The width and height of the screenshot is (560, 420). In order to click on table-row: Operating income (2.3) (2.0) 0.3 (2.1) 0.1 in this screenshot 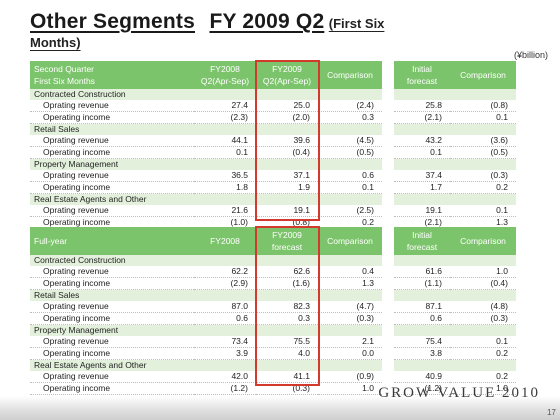, I will do `click(273, 117)`.